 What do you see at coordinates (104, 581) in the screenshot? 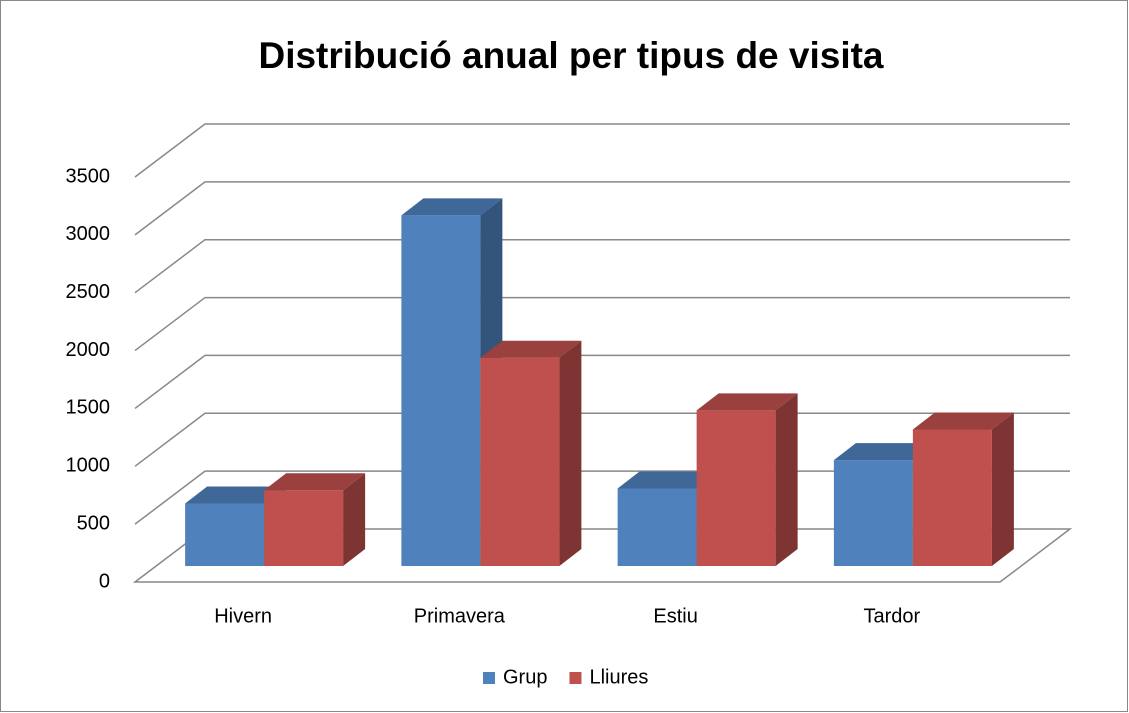
I see `y-tick-label: 0` at bounding box center [104, 581].